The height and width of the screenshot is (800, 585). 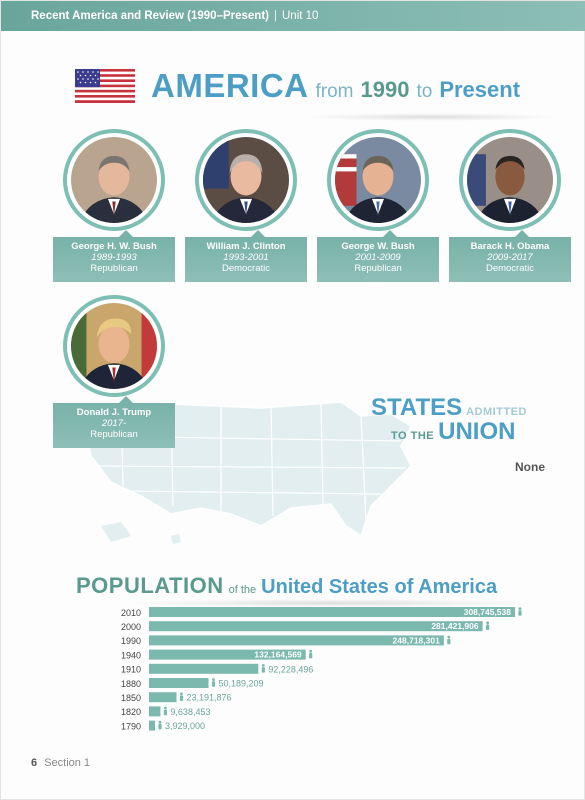 What do you see at coordinates (496, 412) in the screenshot?
I see `admitted-word: ADMITTED` at bounding box center [496, 412].